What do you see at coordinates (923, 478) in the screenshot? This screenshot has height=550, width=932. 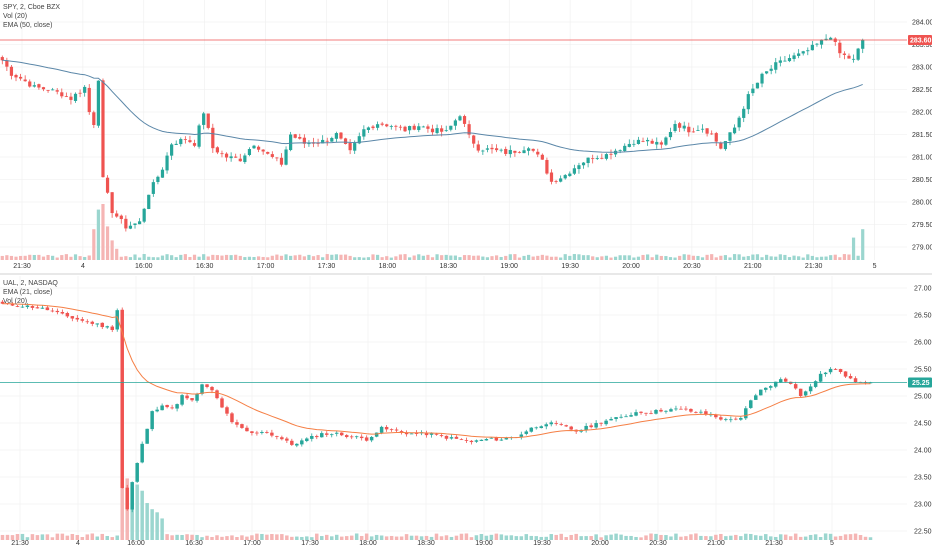 I see `y-tick-label: 23.50` at bounding box center [923, 478].